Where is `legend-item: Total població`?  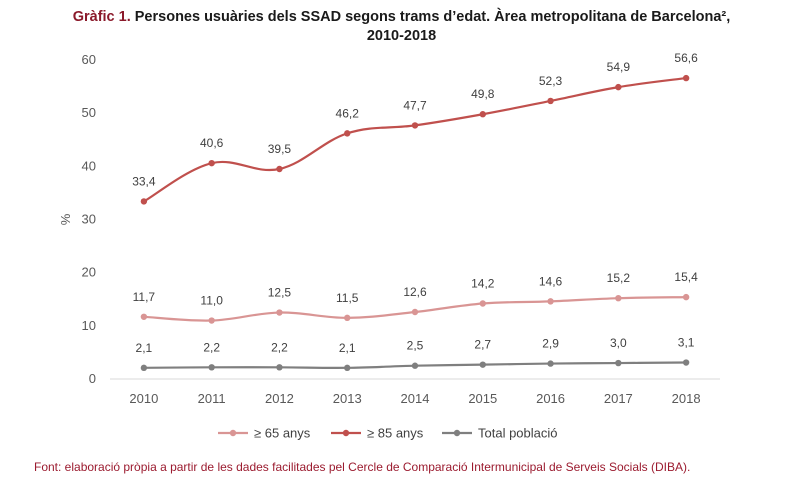
legend-item: Total població is located at coordinates (500, 433).